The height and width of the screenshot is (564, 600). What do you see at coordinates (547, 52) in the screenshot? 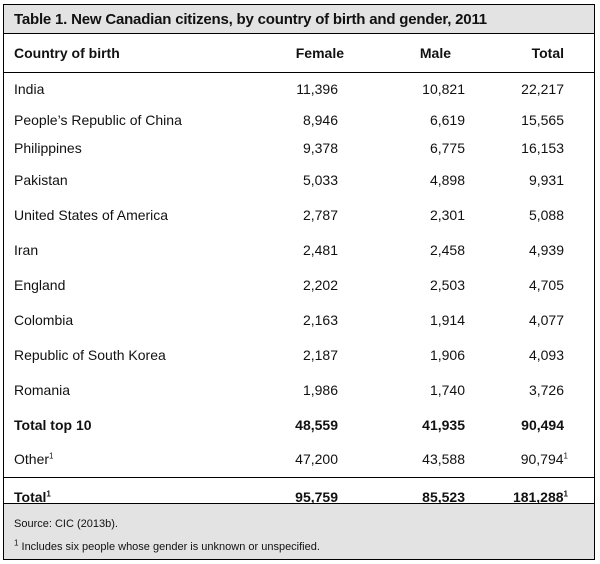
I see `header-total: Total` at bounding box center [547, 52].